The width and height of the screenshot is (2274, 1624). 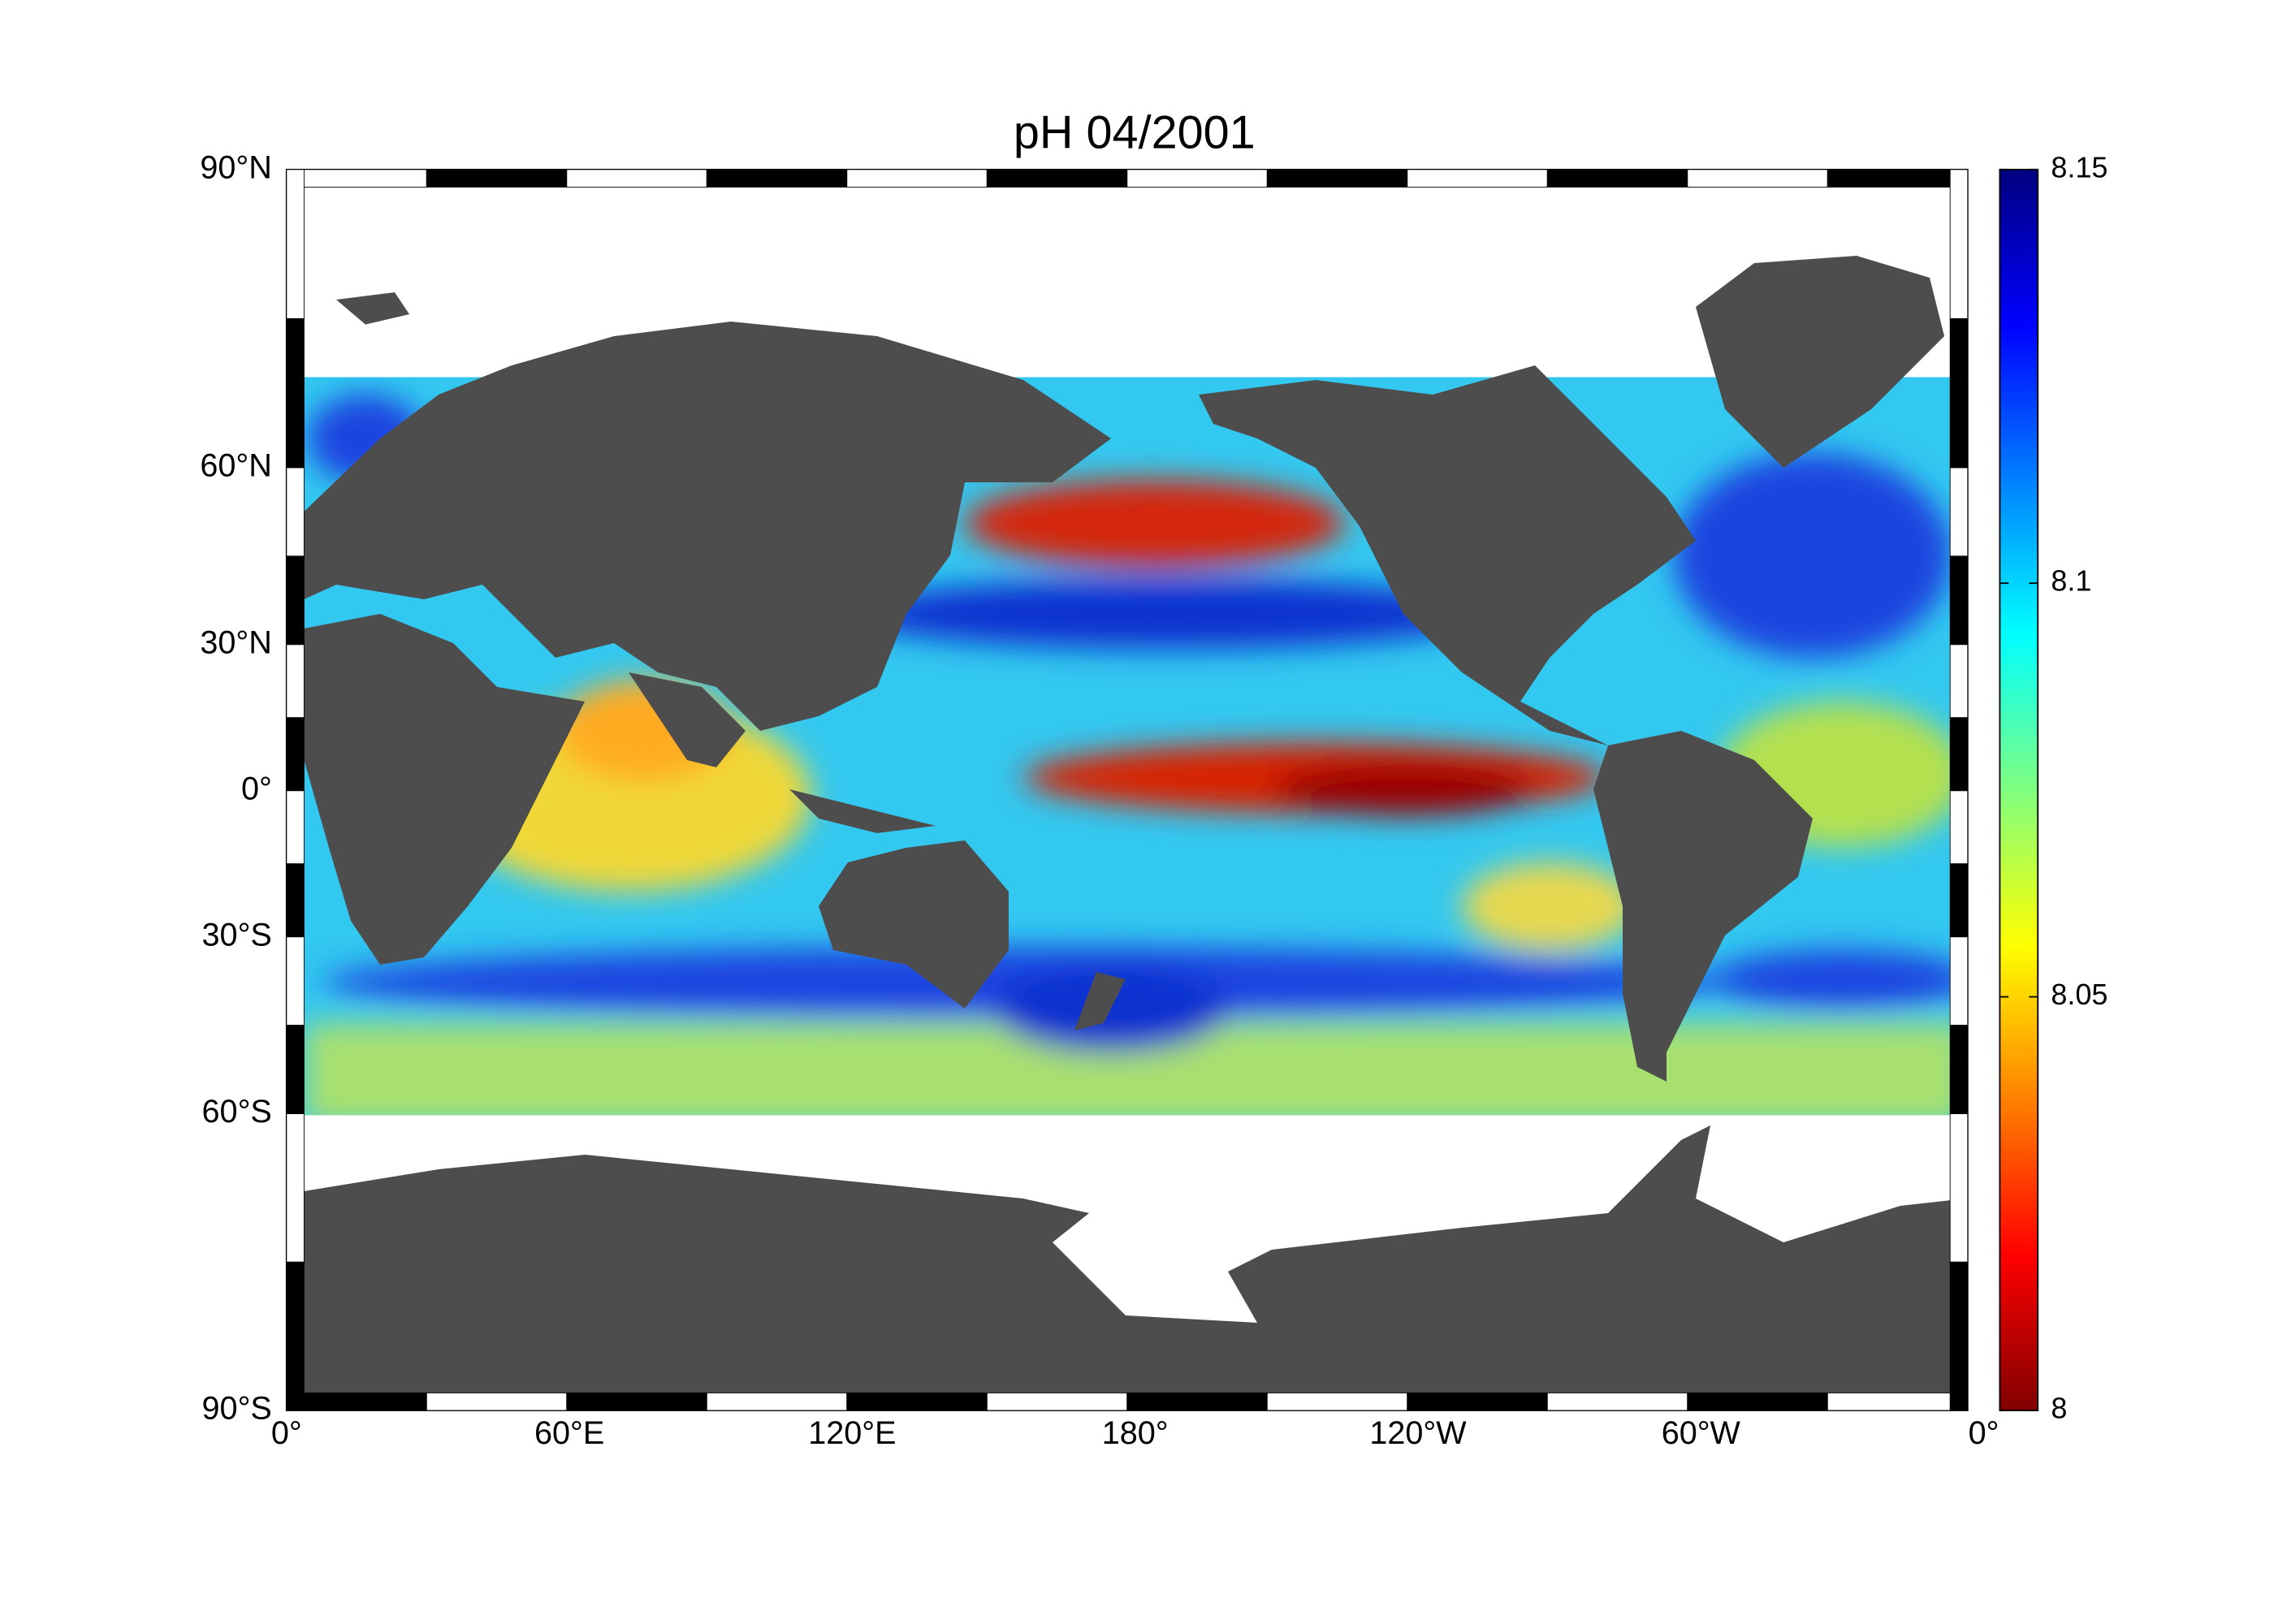 What do you see at coordinates (2071, 581) in the screenshot?
I see `colorbar-tick-label: 8.1` at bounding box center [2071, 581].